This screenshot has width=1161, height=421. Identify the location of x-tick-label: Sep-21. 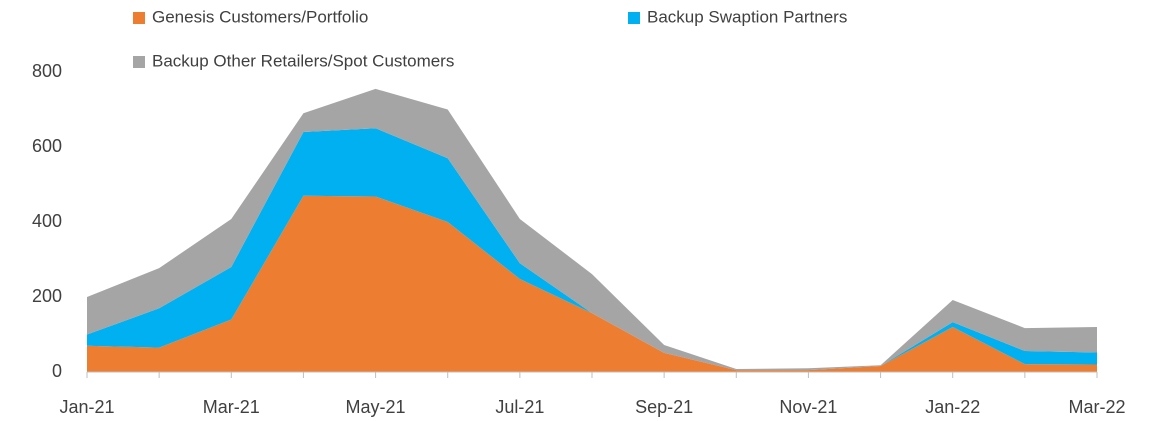
(664, 407).